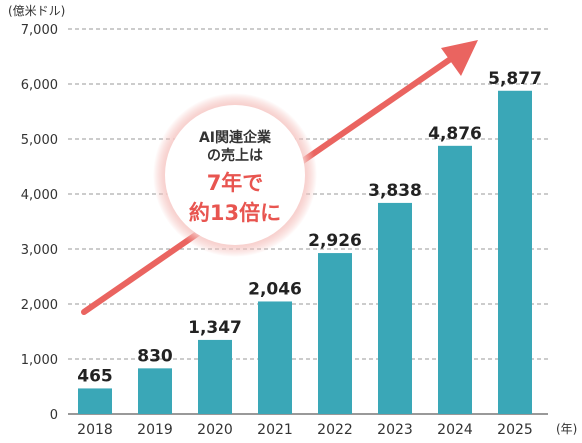 The height and width of the screenshot is (443, 582). What do you see at coordinates (395, 430) in the screenshot?
I see `x-tick-label: 2023` at bounding box center [395, 430].